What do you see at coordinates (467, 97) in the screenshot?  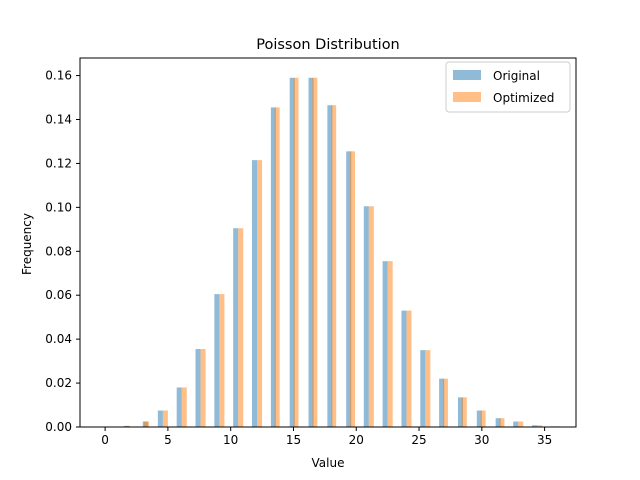 I see `legend-swatch-optimized` at bounding box center [467, 97].